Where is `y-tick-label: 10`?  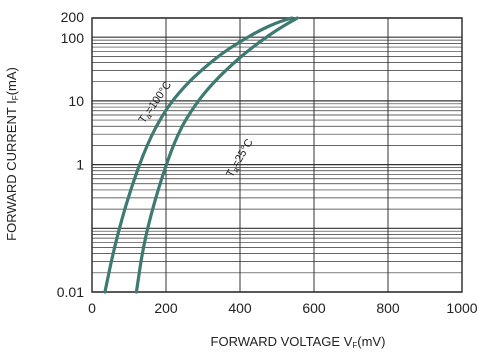 y-tick-label: 10 is located at coordinates (76, 101).